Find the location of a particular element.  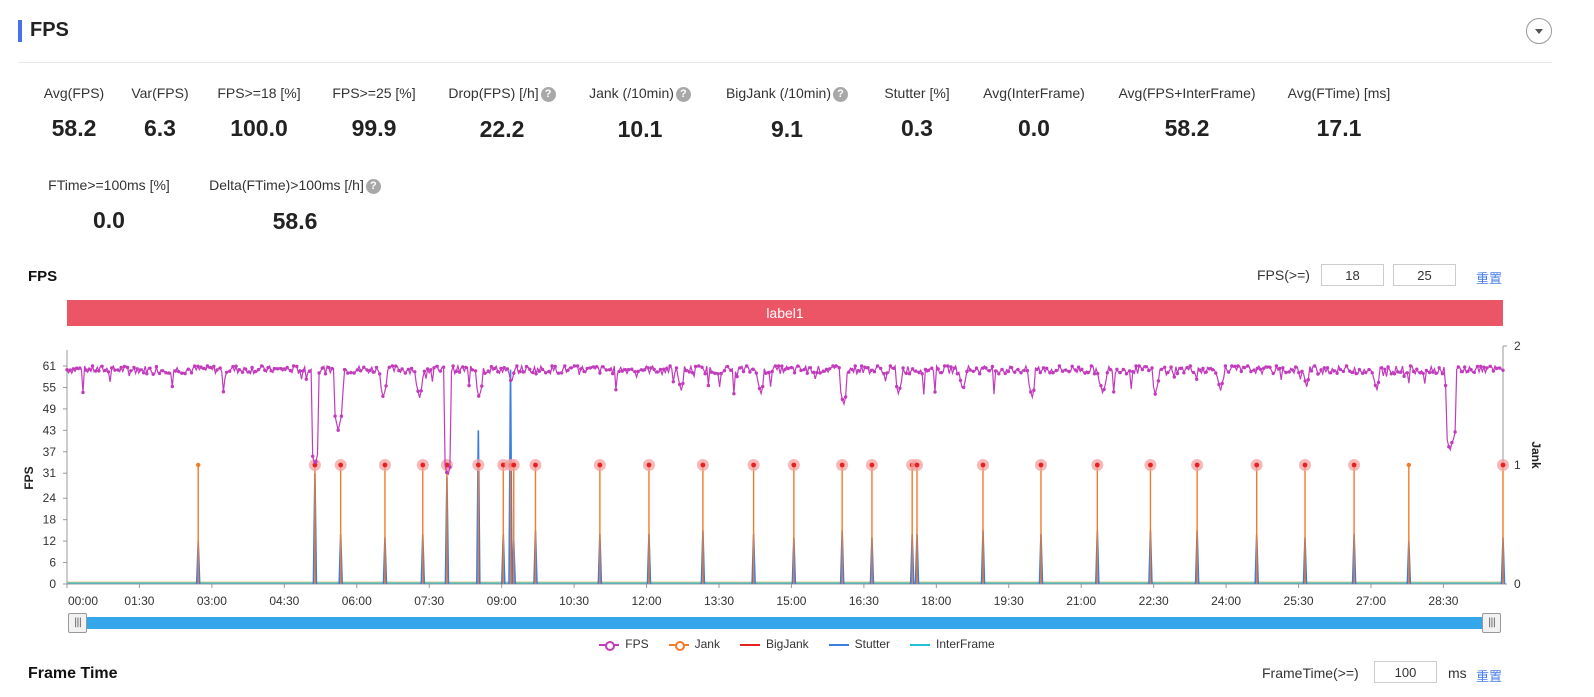

page-title: FPS is located at coordinates (49, 30).